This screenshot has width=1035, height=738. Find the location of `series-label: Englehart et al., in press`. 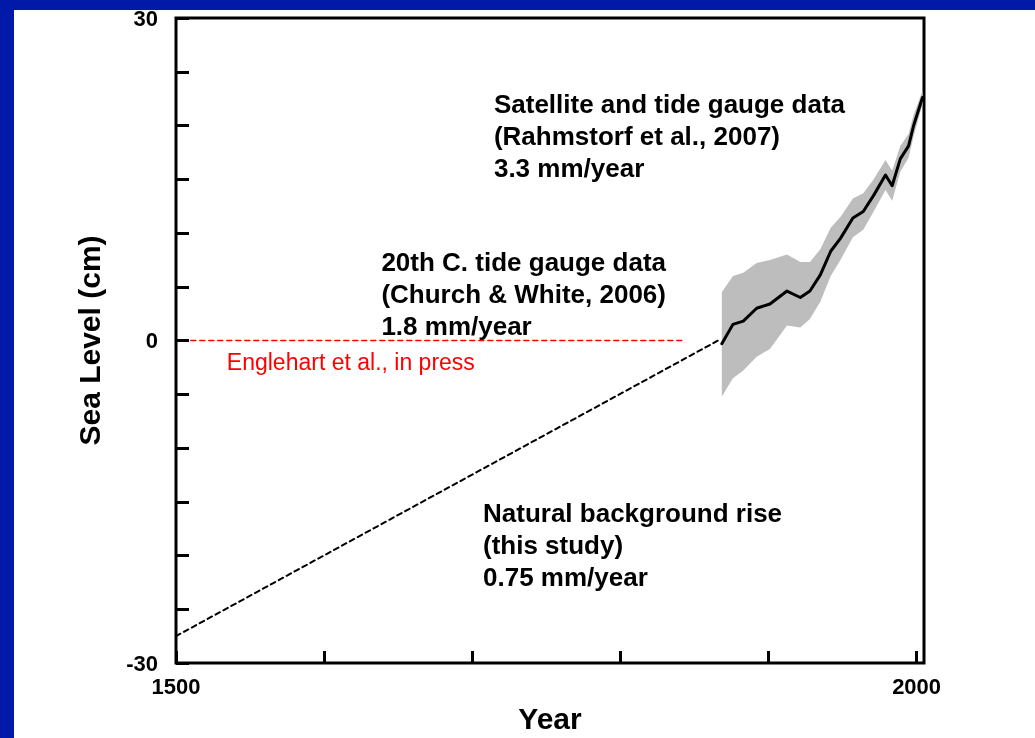

series-label: Englehart et al., in press is located at coordinates (350, 362).